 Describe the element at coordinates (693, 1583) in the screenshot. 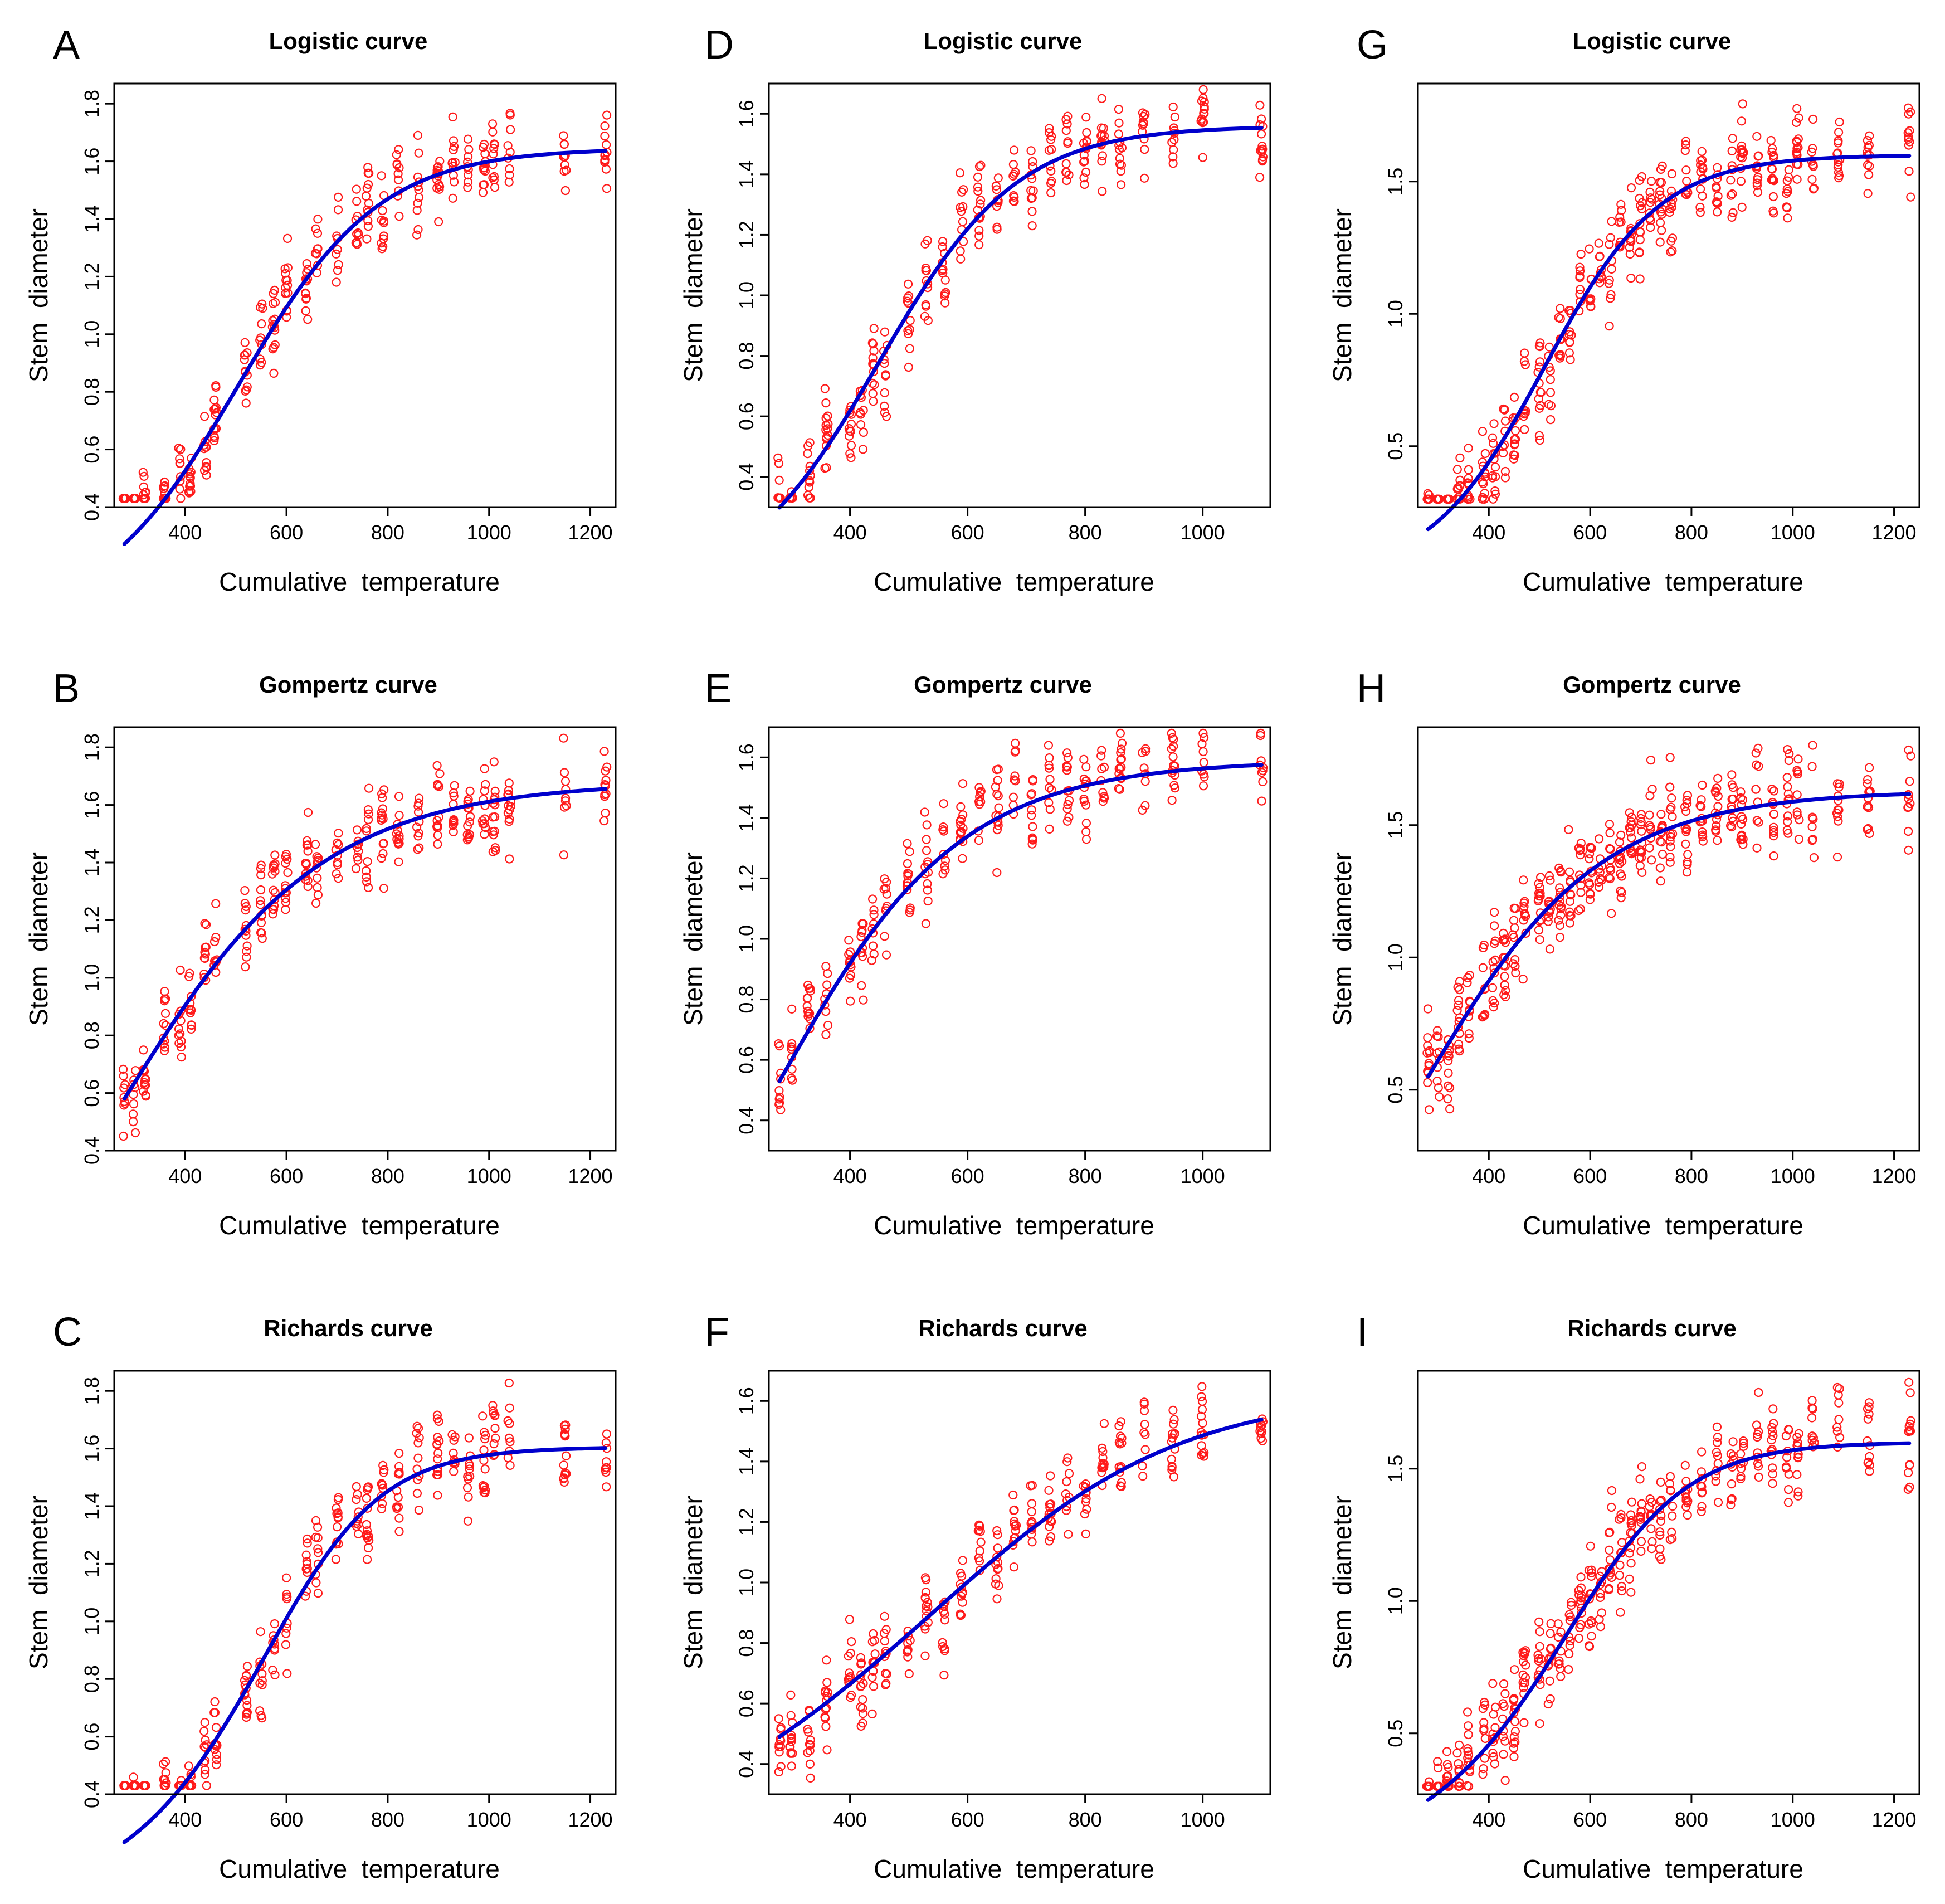

I see `y-axis-label: Stem diameter` at that location.